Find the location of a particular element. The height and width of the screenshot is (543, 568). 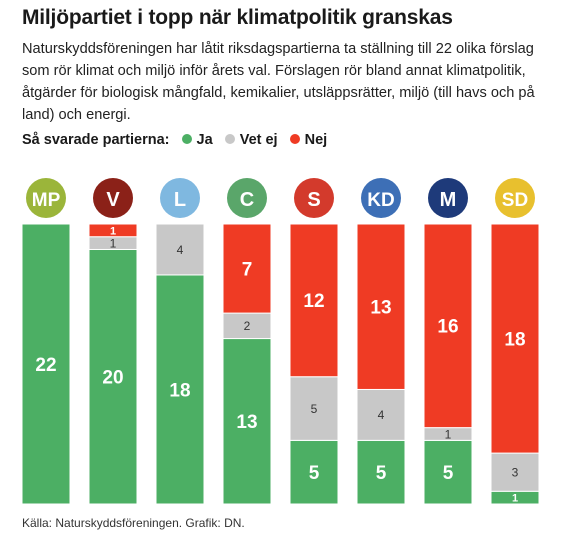

data-label-kd-vet-ej: 4 is located at coordinates (381, 415).